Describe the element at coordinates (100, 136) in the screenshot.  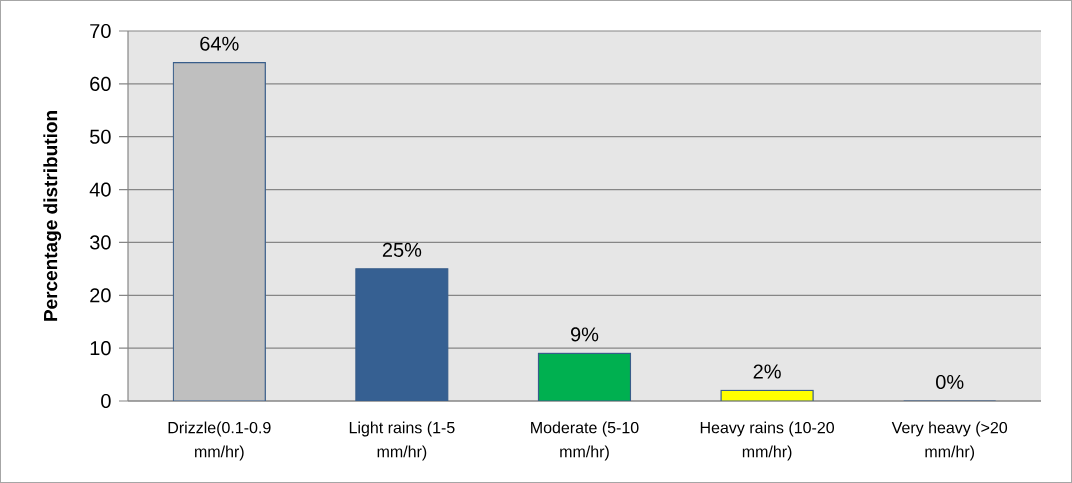
I see `y-tick-label: 50` at that location.